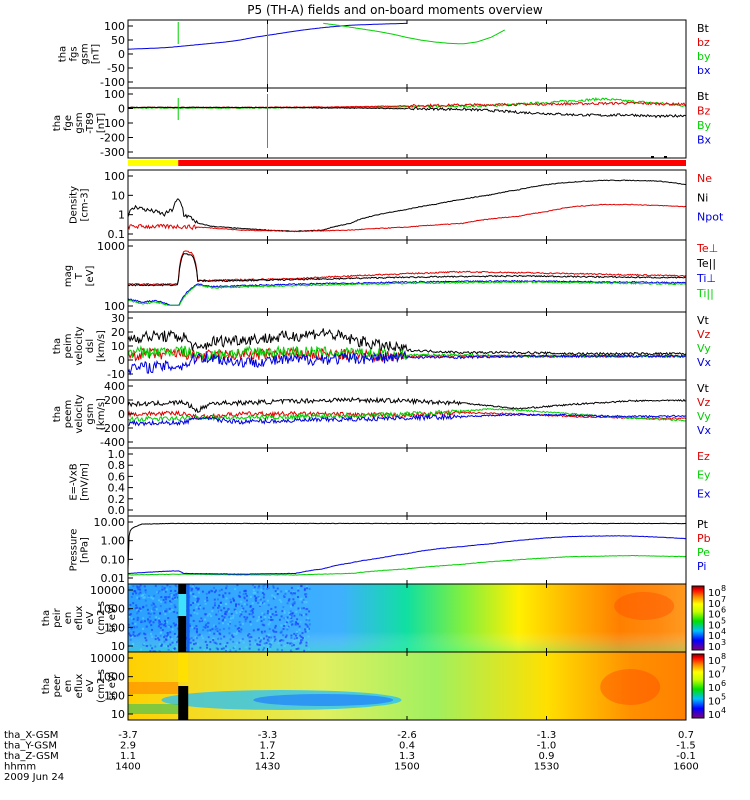 This screenshot has height=800, width=750. Describe the element at coordinates (686, 756) in the screenshot. I see `x-axis-value: -0.1` at that location.